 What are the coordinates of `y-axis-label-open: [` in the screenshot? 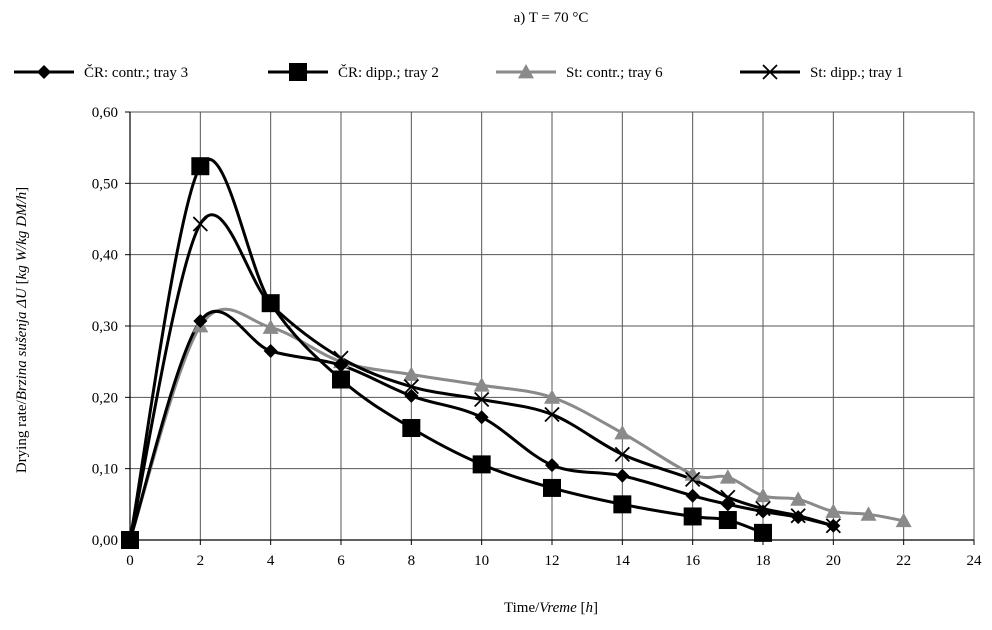 It's located at (22, 283).